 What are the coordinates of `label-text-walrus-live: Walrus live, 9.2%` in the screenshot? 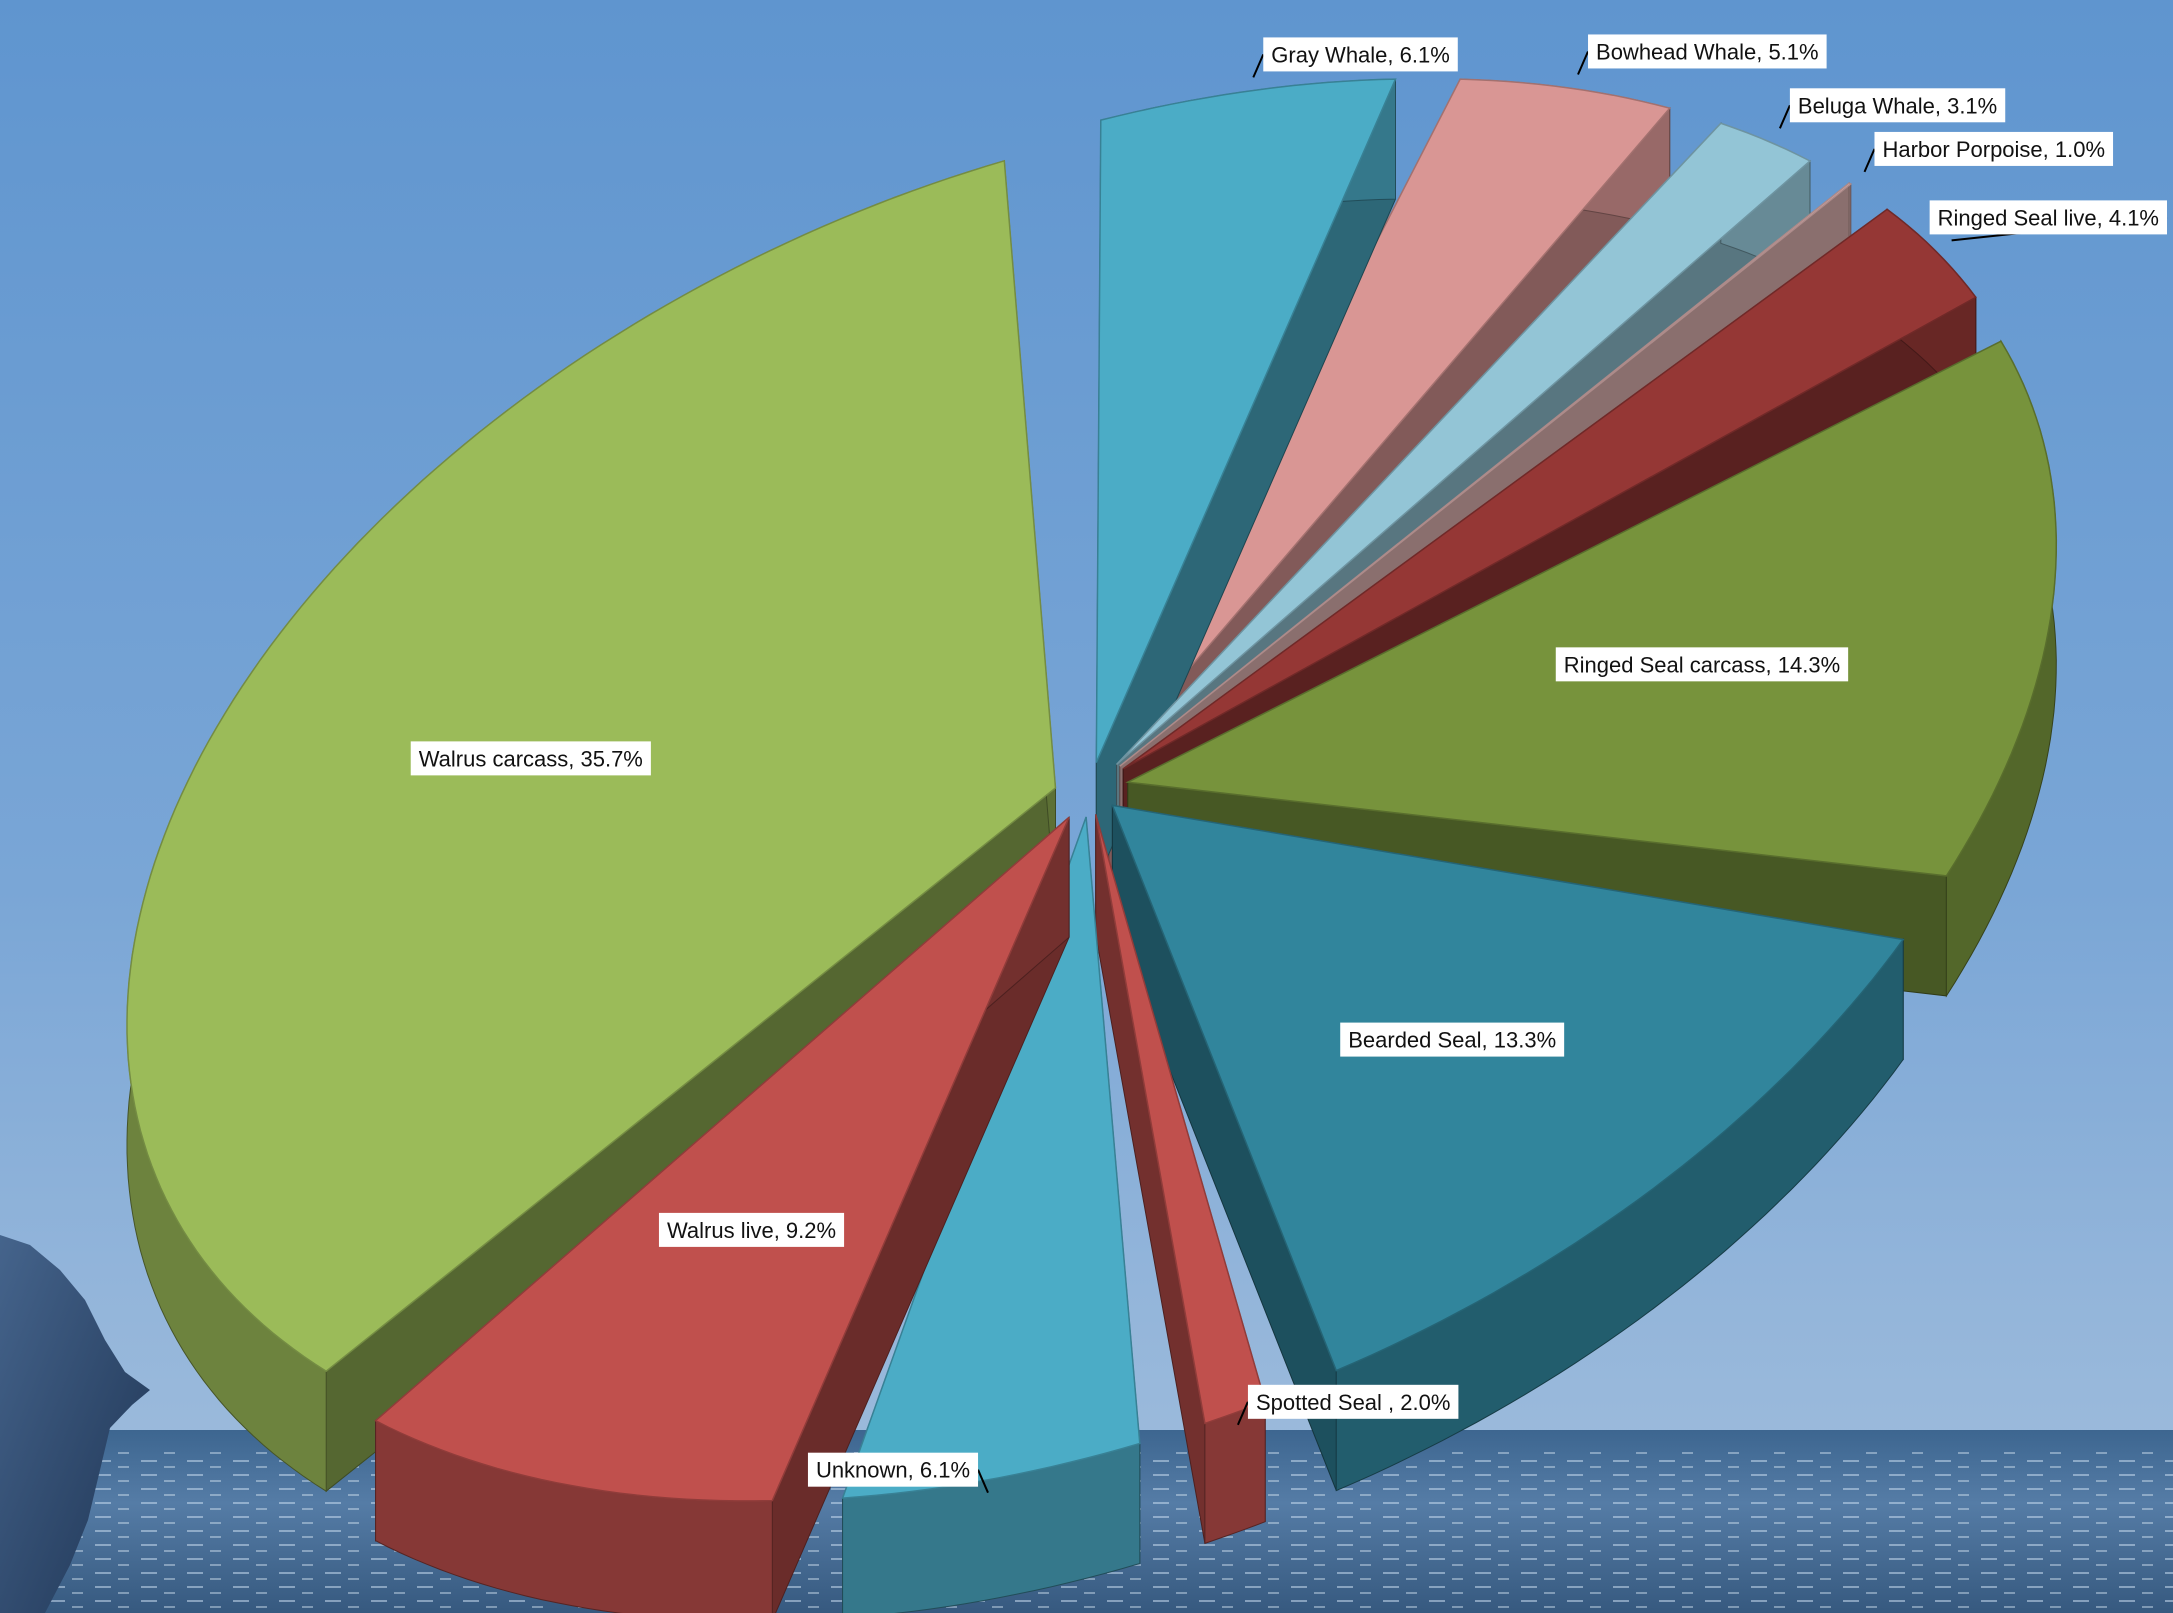 It's located at (751, 1230).